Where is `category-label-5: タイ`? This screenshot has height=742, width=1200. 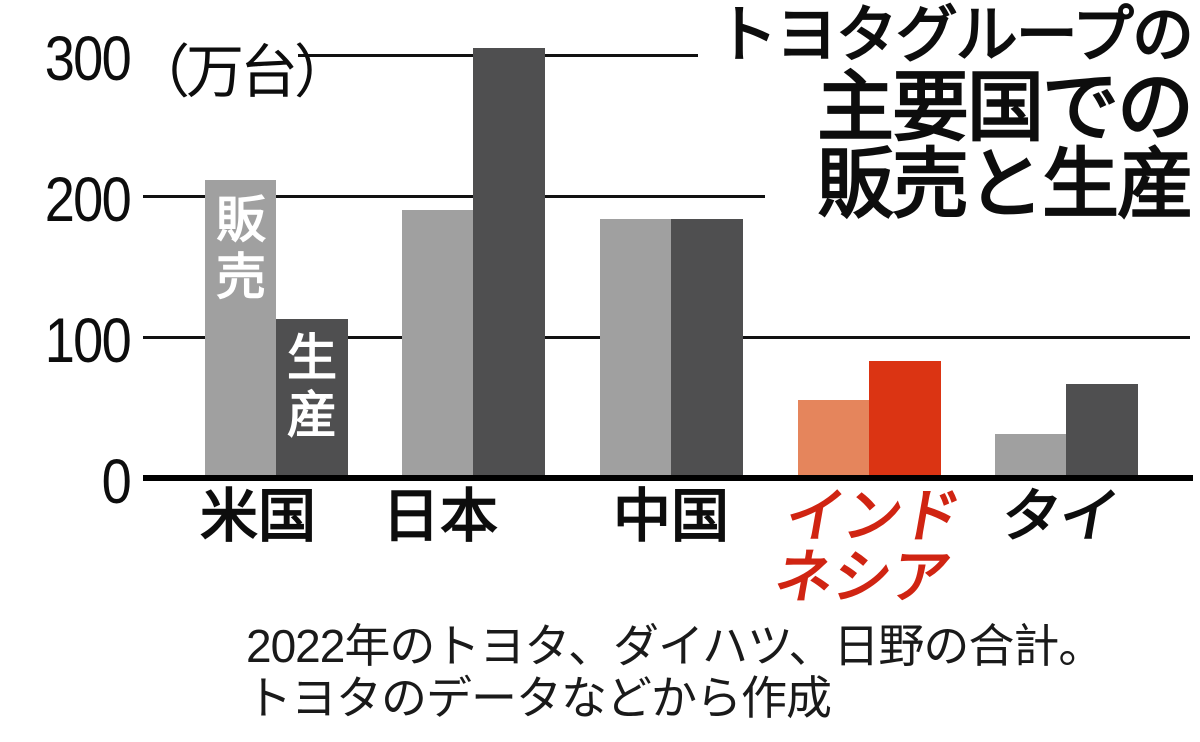 category-label-5: タイ is located at coordinates (1060, 516).